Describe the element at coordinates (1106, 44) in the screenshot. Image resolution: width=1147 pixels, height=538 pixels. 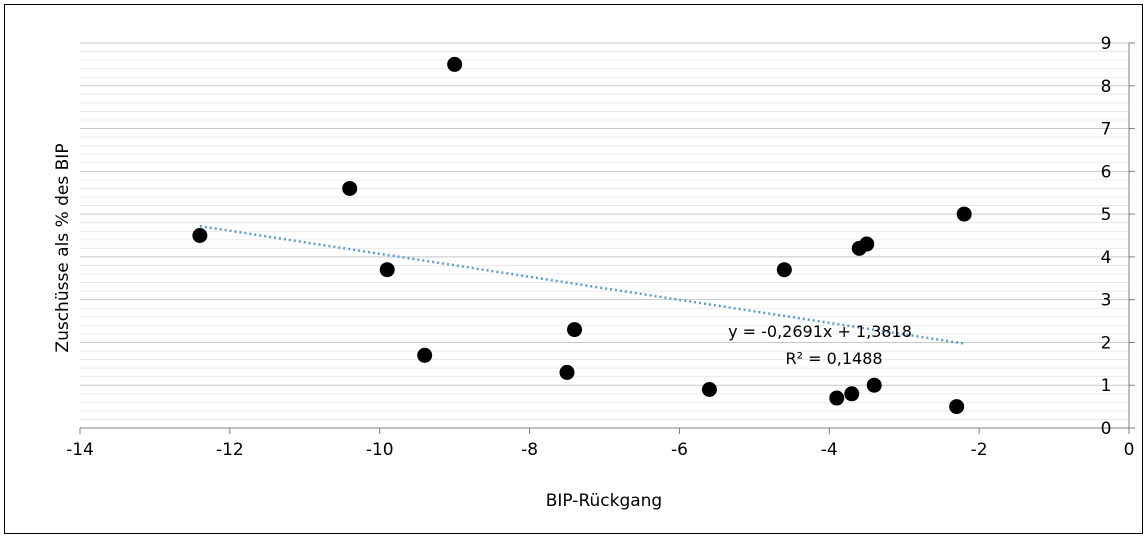
I see `y-tick-label: 9` at that location.